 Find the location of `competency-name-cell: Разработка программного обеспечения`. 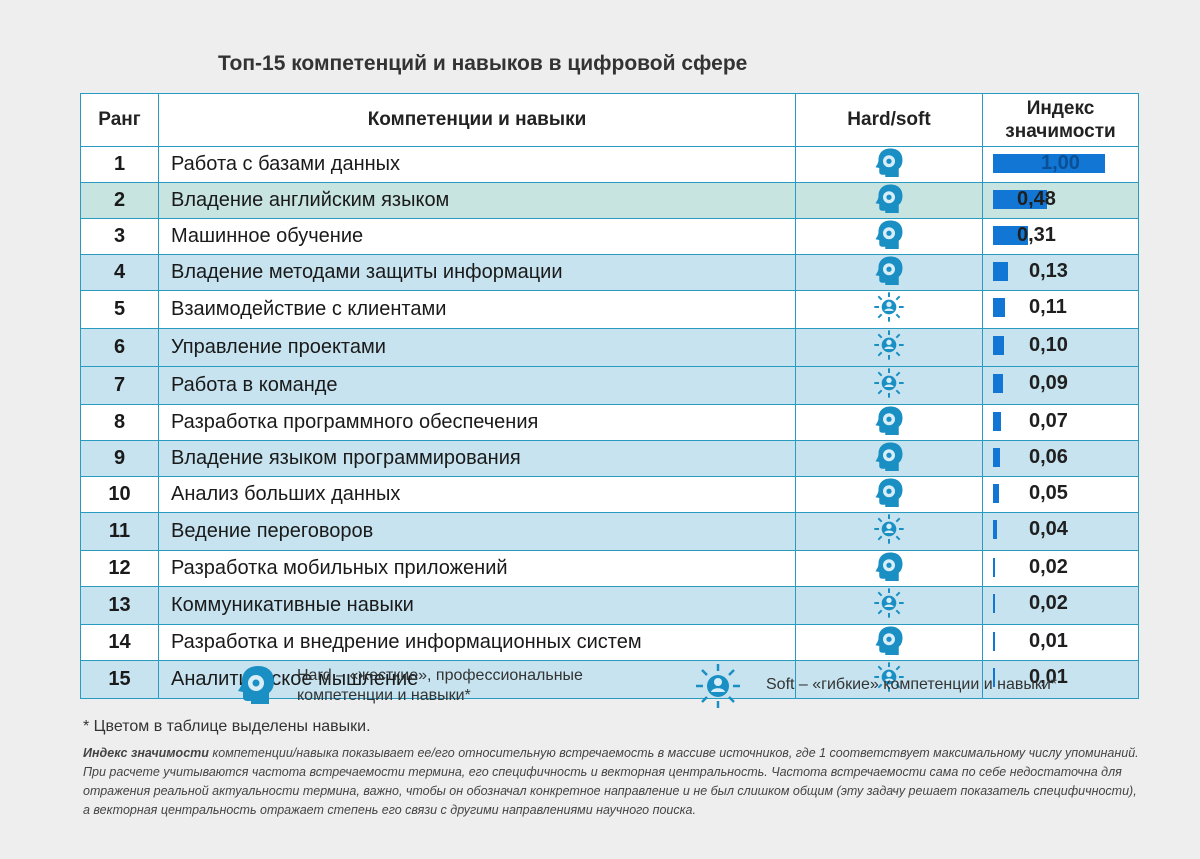

competency-name-cell: Разработка программного обеспечения is located at coordinates (477, 422).